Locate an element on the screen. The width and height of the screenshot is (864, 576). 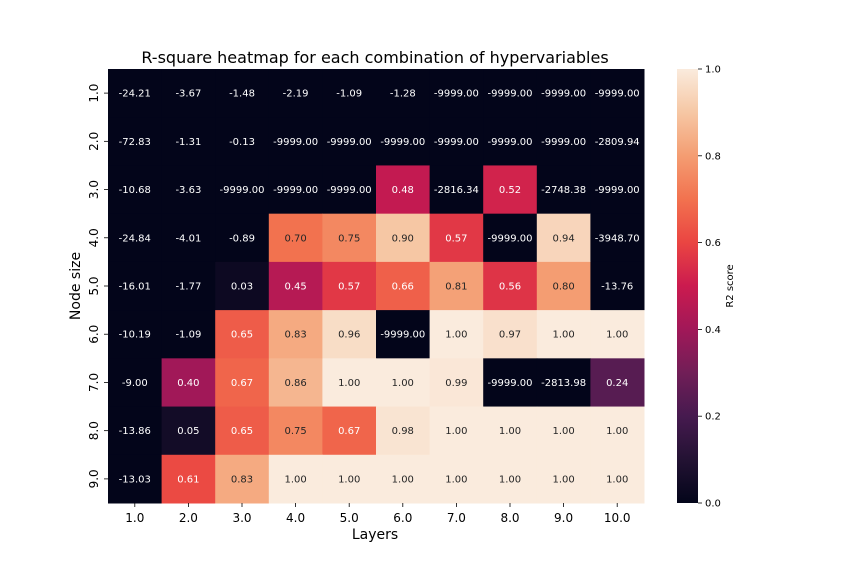
cell-value-label: -72.83 is located at coordinates (135, 142).